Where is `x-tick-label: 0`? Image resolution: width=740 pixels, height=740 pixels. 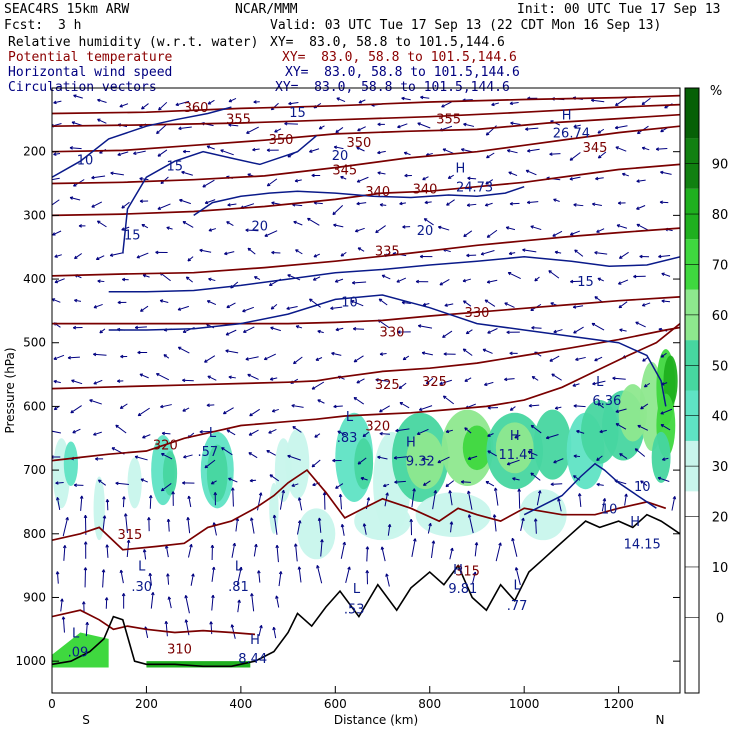
x-tick-label: 0 is located at coordinates (52, 704).